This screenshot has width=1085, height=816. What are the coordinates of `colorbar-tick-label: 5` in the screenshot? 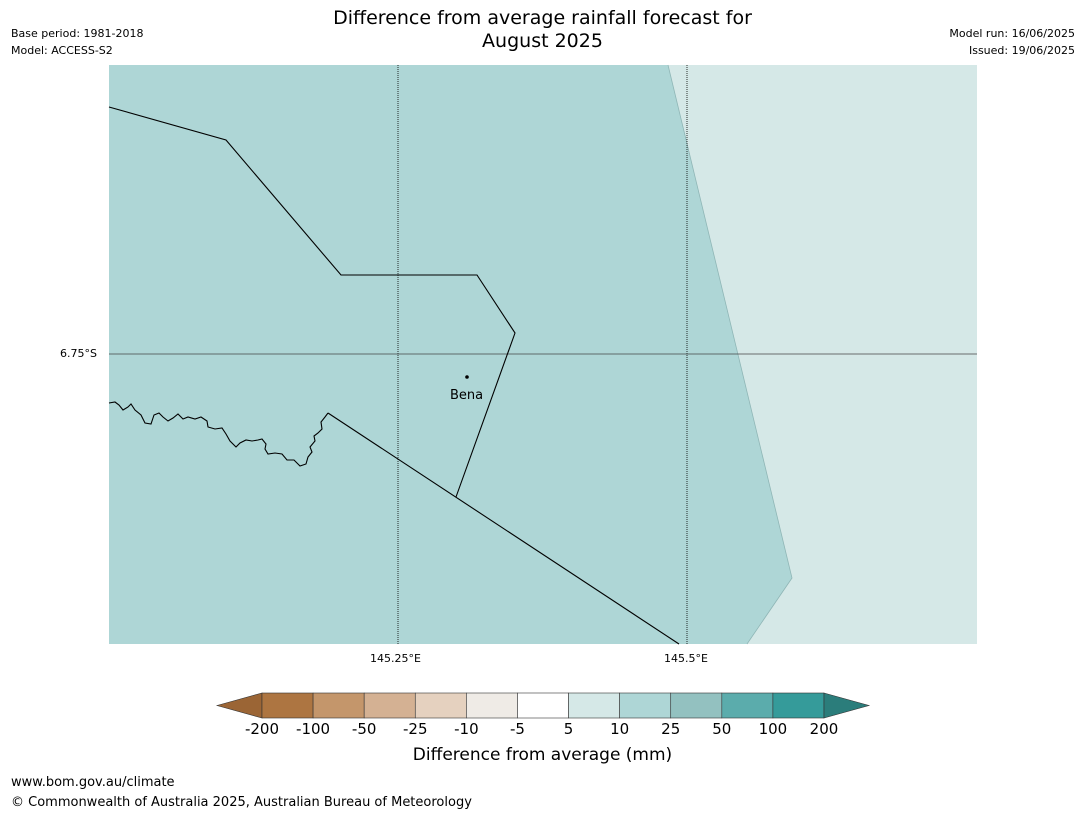 It's located at (568, 729).